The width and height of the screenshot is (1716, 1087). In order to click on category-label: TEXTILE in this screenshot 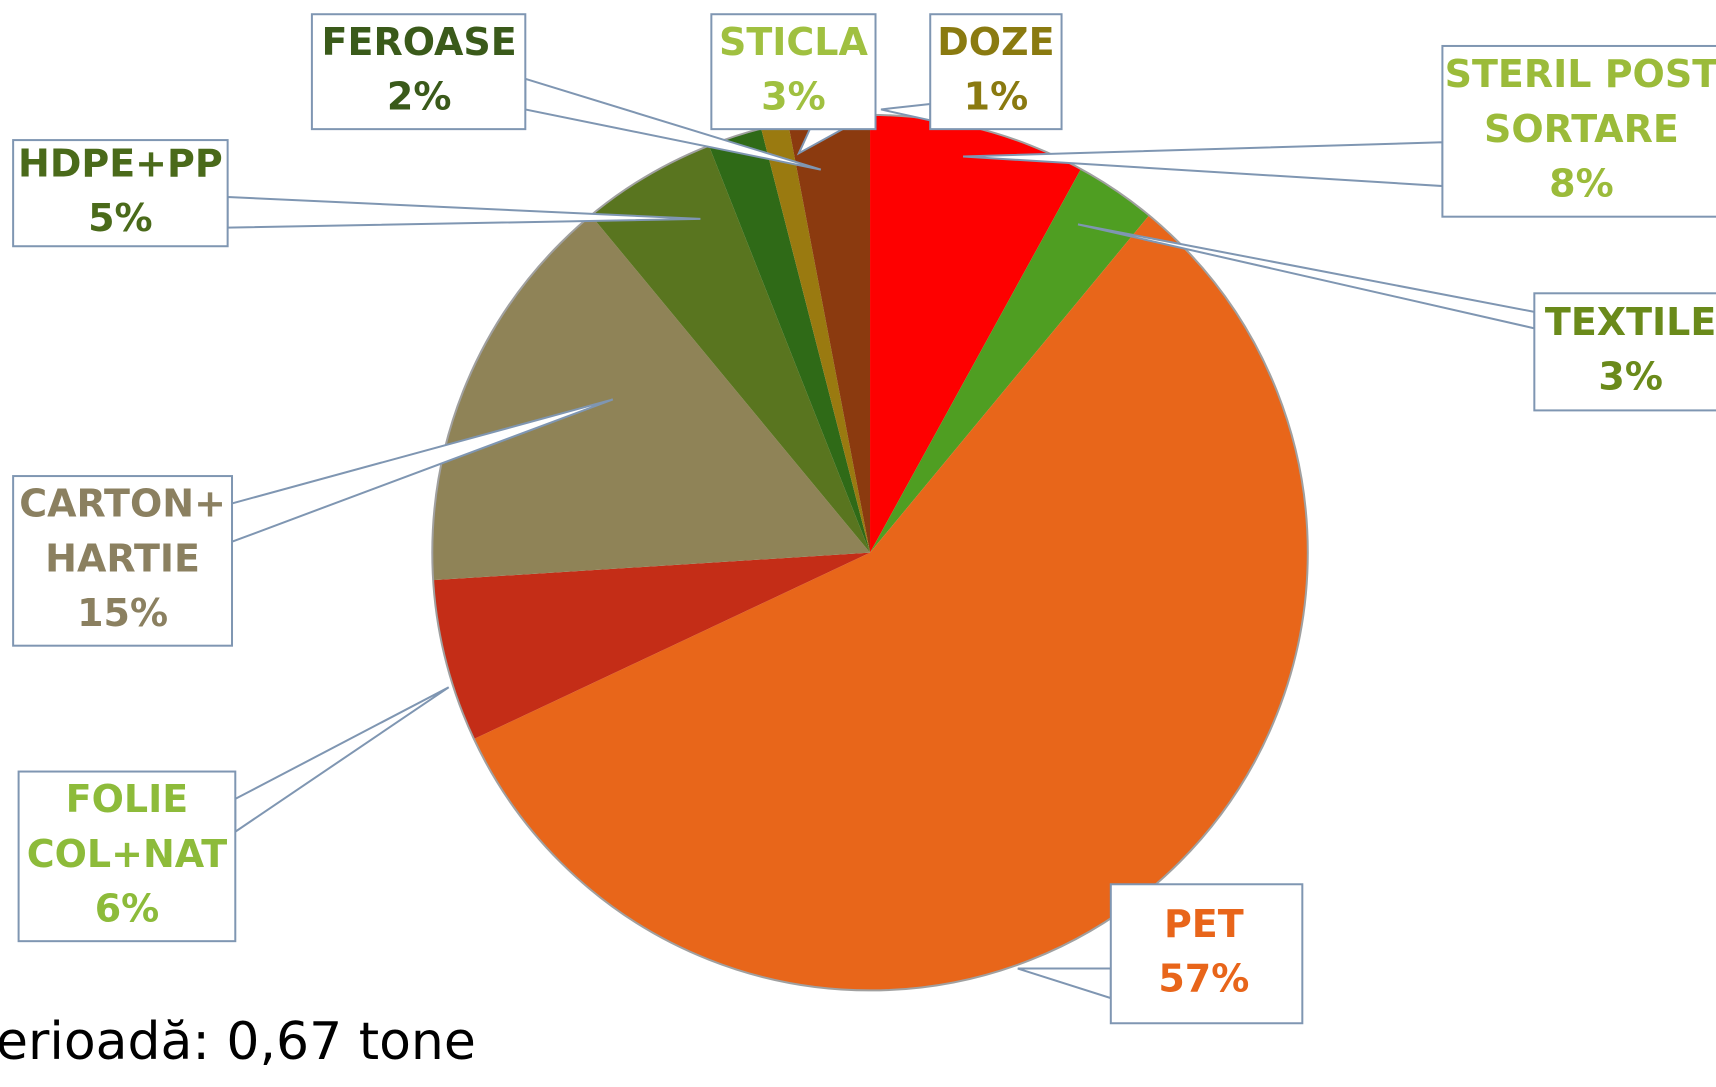, I will do `click(1630, 322)`.